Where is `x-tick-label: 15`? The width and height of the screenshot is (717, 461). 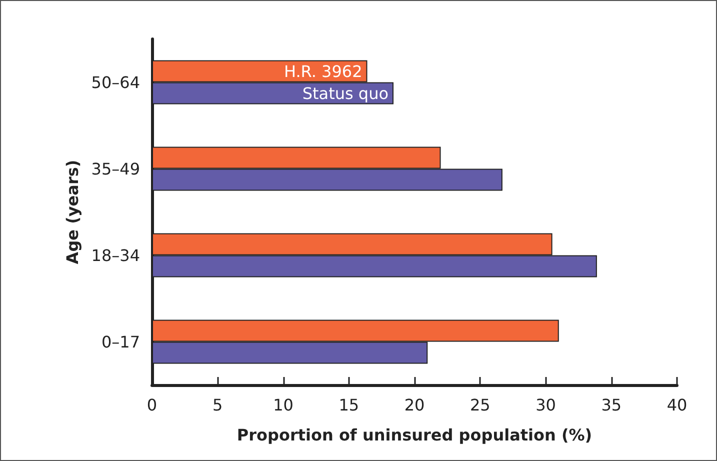 x-tick-label: 15 is located at coordinates (349, 405).